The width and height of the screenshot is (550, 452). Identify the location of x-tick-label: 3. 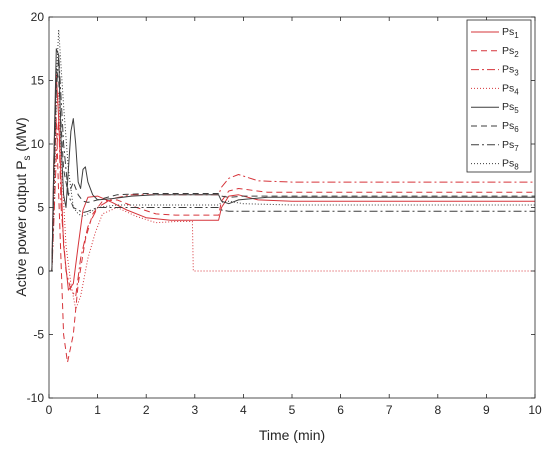
(194, 410).